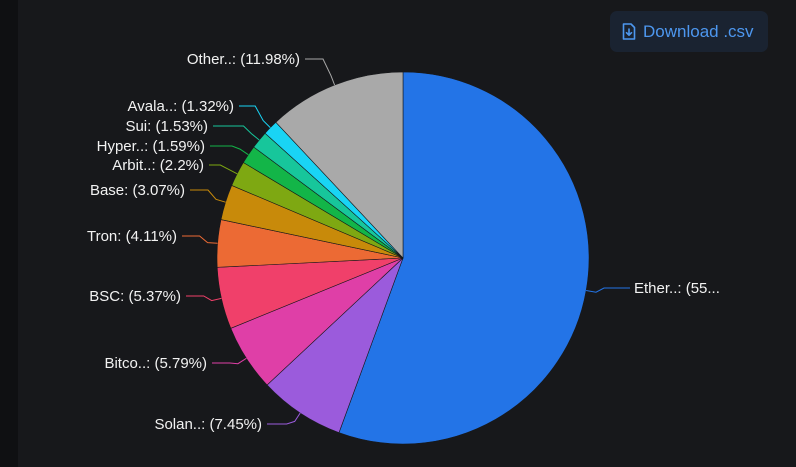 The image size is (796, 467). I want to click on leader-line-arbit, so click(223, 169).